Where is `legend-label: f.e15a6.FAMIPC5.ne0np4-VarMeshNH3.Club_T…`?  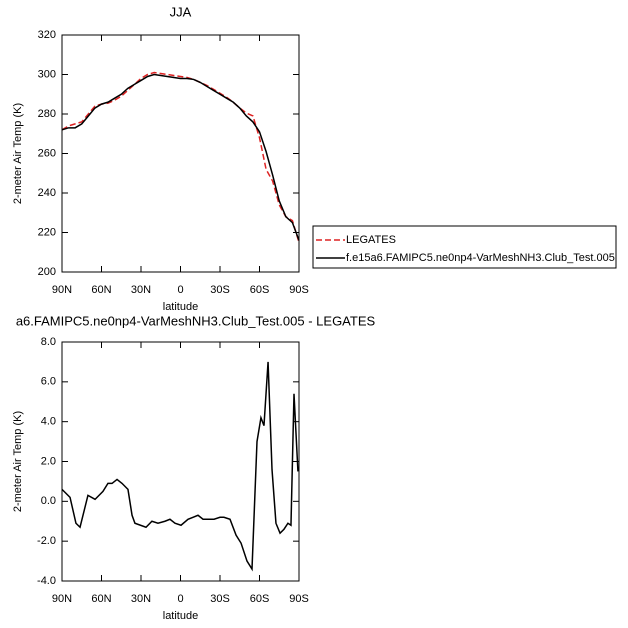 legend-label: f.e15a6.FAMIPC5.ne0np4-VarMeshNH3.Club_T… is located at coordinates (480, 258).